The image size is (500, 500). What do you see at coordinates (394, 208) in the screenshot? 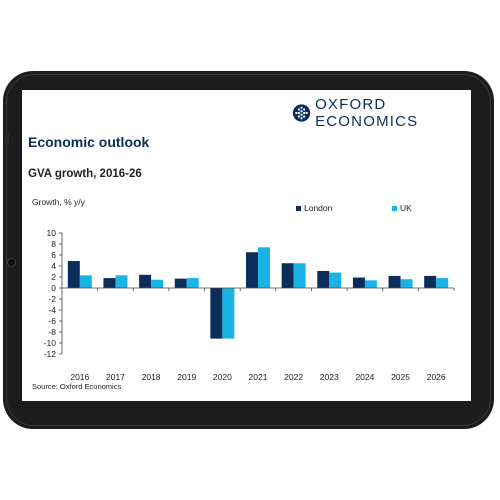
I see `legend-swatch-uk` at bounding box center [394, 208].